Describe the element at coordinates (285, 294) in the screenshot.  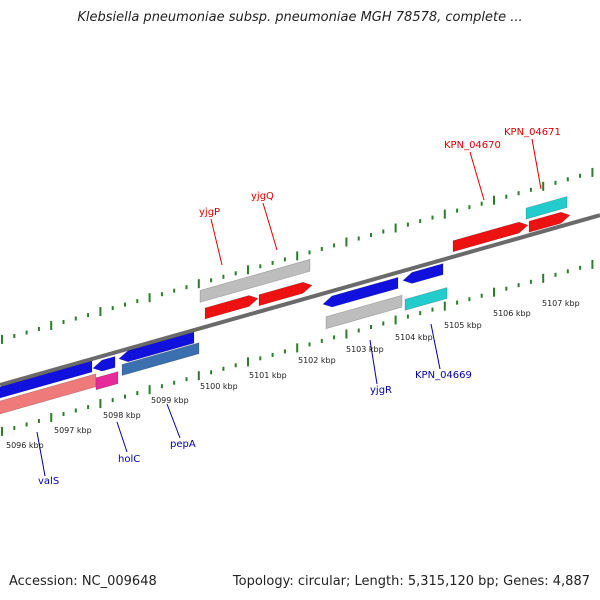
I see `gene-yjgQ-arrow` at that location.